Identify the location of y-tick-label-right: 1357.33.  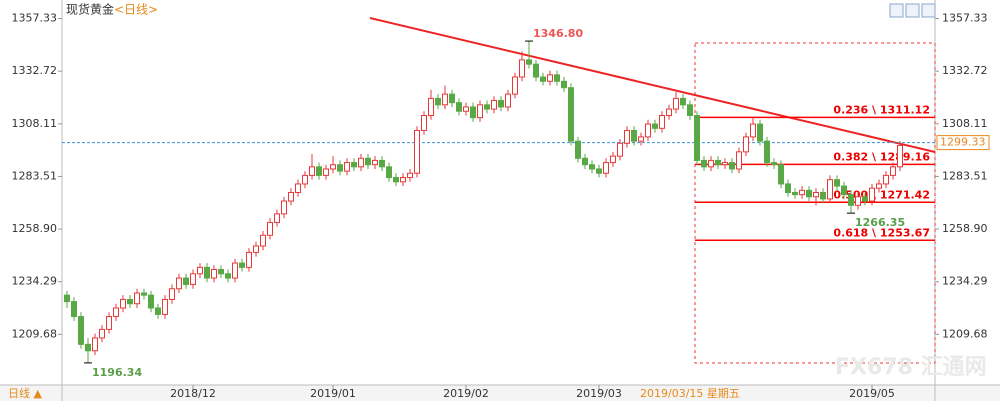
(965, 18).